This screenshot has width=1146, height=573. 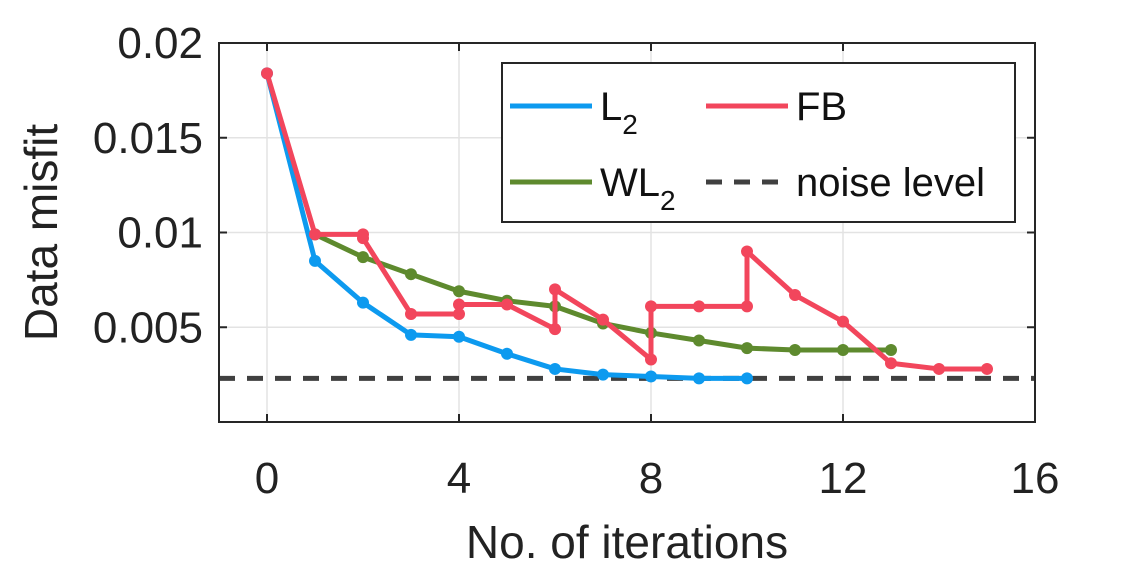 What do you see at coordinates (668, 200) in the screenshot?
I see `legend-wl2-subscript: 2` at bounding box center [668, 200].